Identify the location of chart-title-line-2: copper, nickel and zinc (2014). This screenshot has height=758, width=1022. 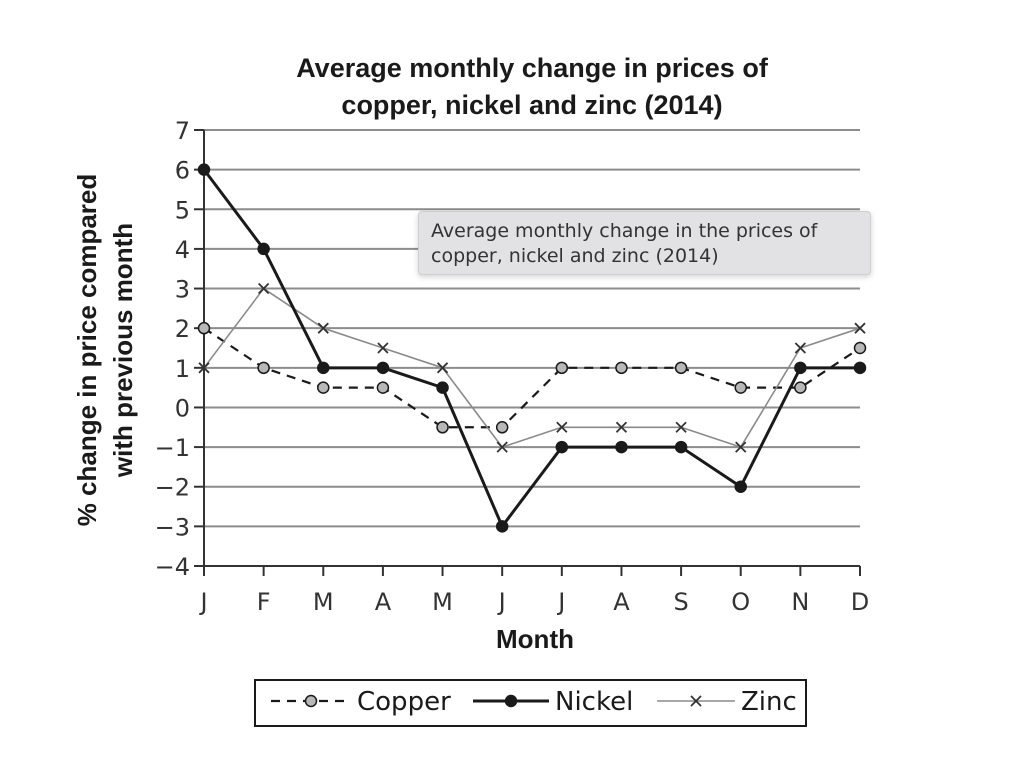
(531, 105).